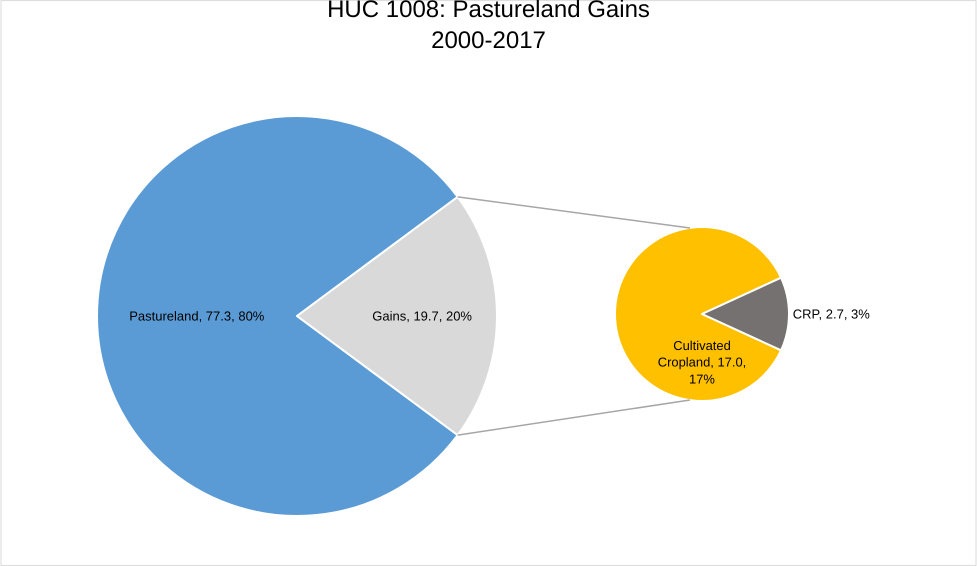 This screenshot has height=566, width=977. I want to click on slice-label: CRP, 2.7, 3%, so click(831, 314).